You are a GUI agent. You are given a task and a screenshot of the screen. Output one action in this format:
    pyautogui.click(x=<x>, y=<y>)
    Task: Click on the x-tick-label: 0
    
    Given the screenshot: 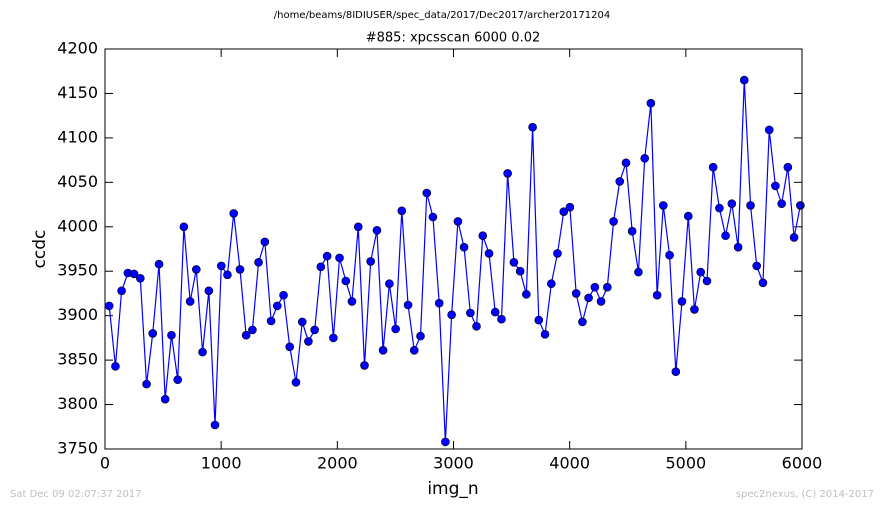 What is the action you would take?
    pyautogui.click(x=105, y=463)
    